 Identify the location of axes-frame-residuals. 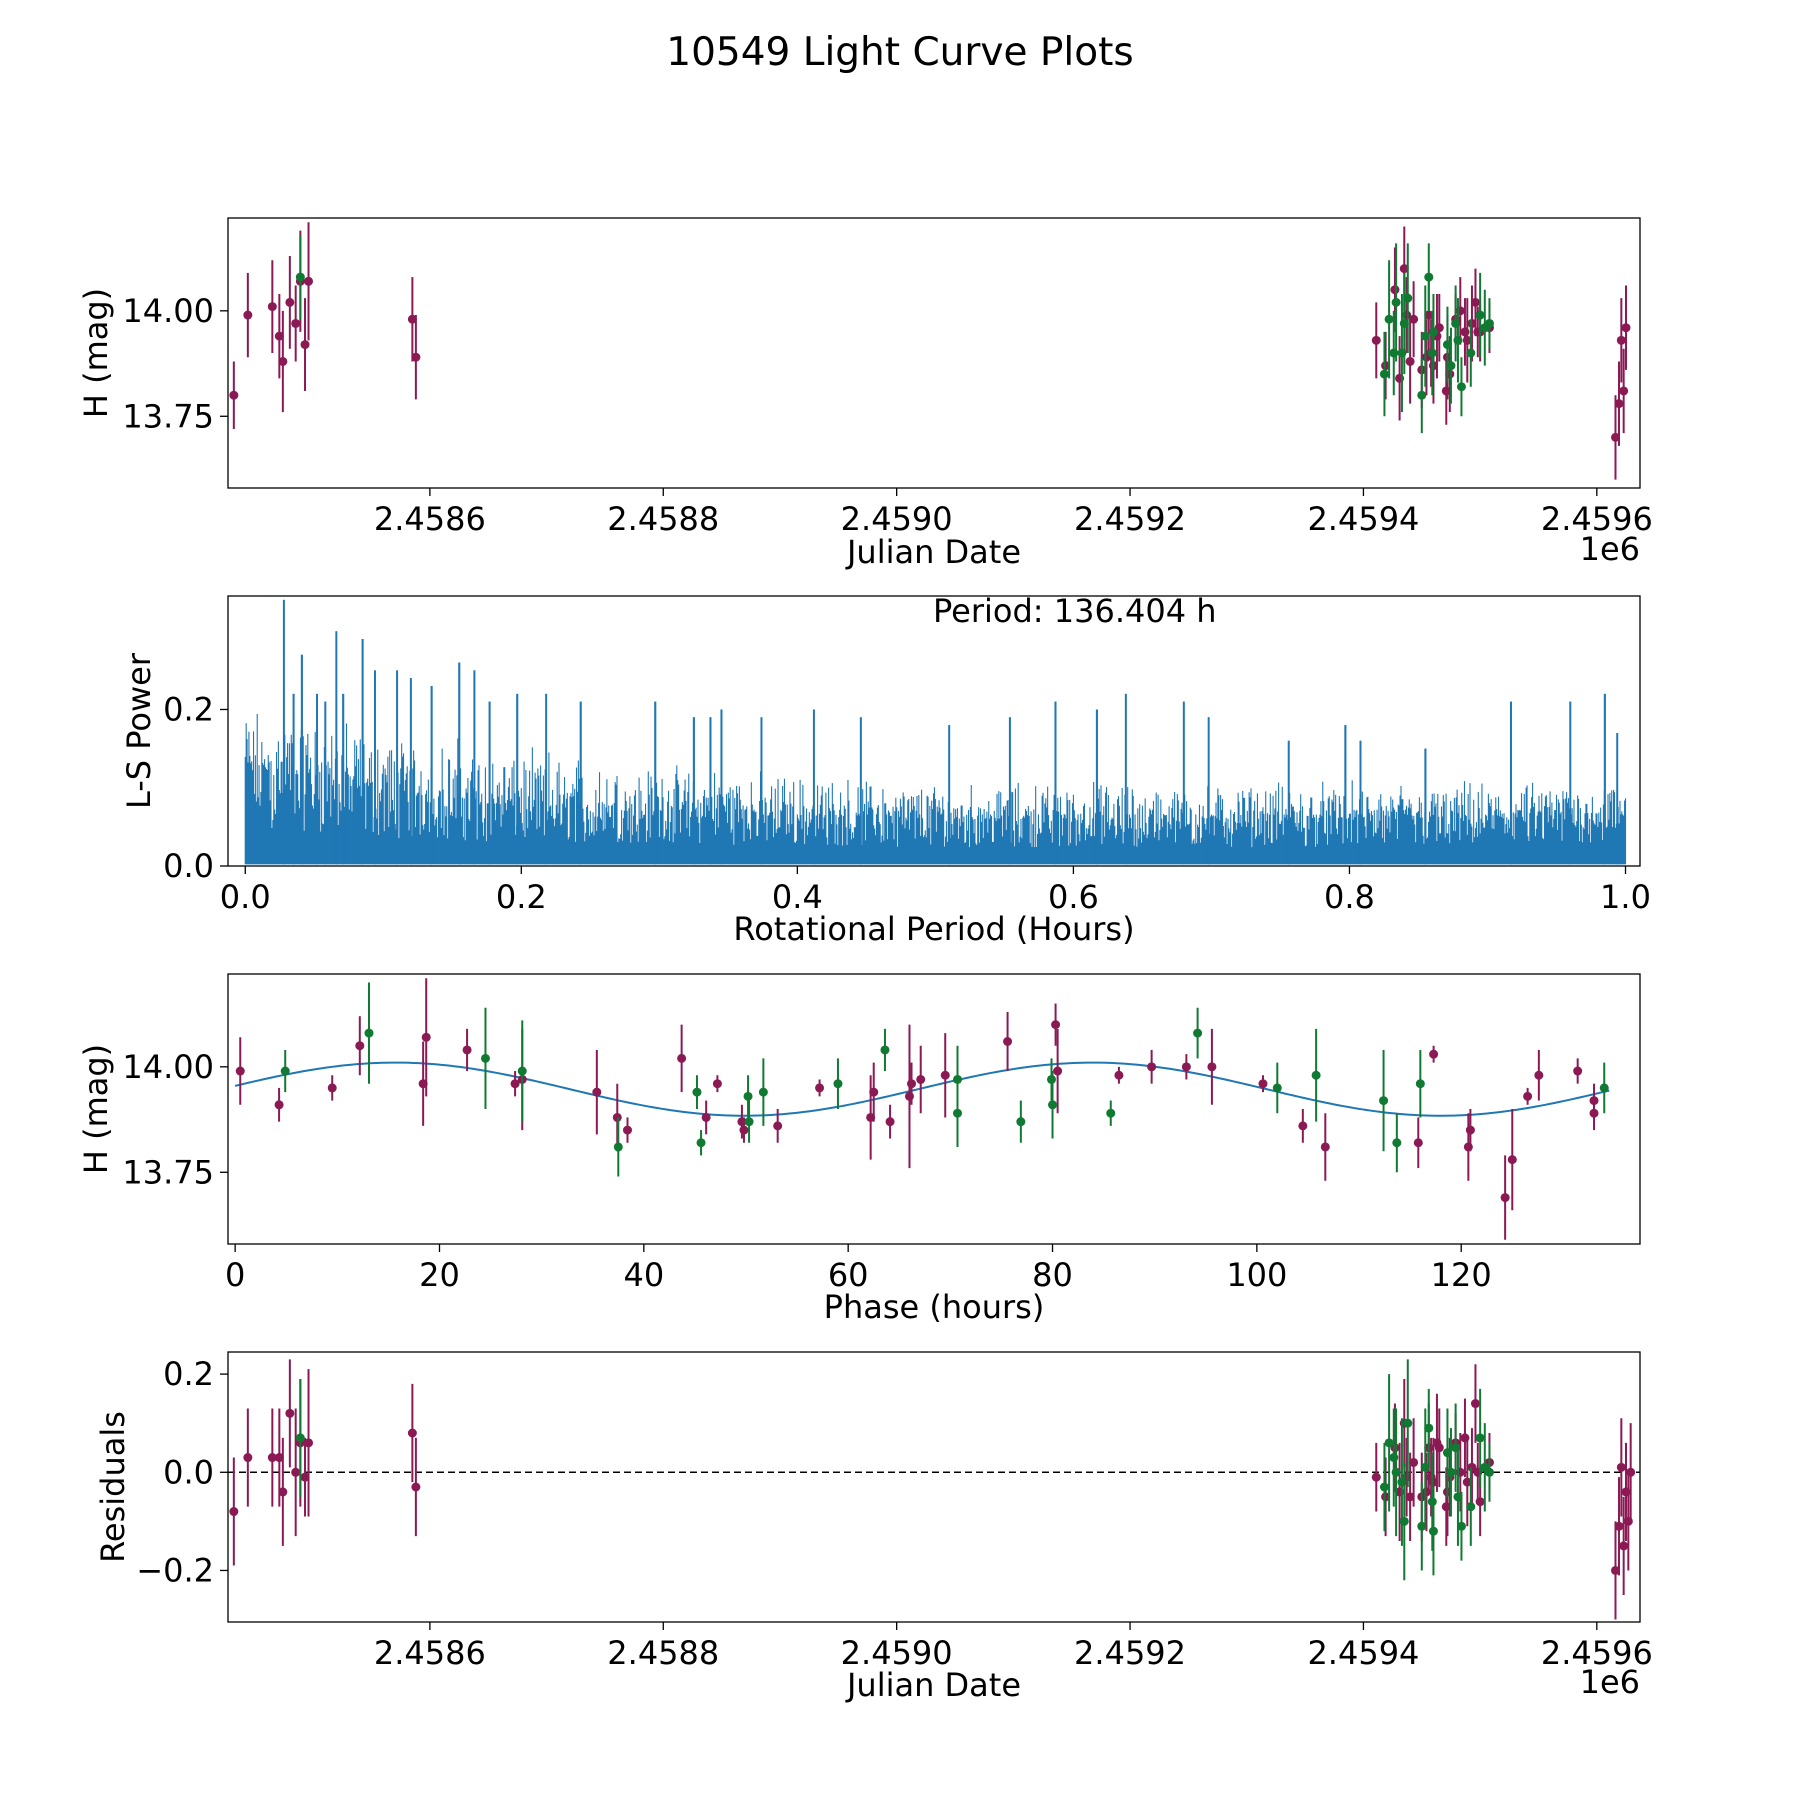
(934, 1487).